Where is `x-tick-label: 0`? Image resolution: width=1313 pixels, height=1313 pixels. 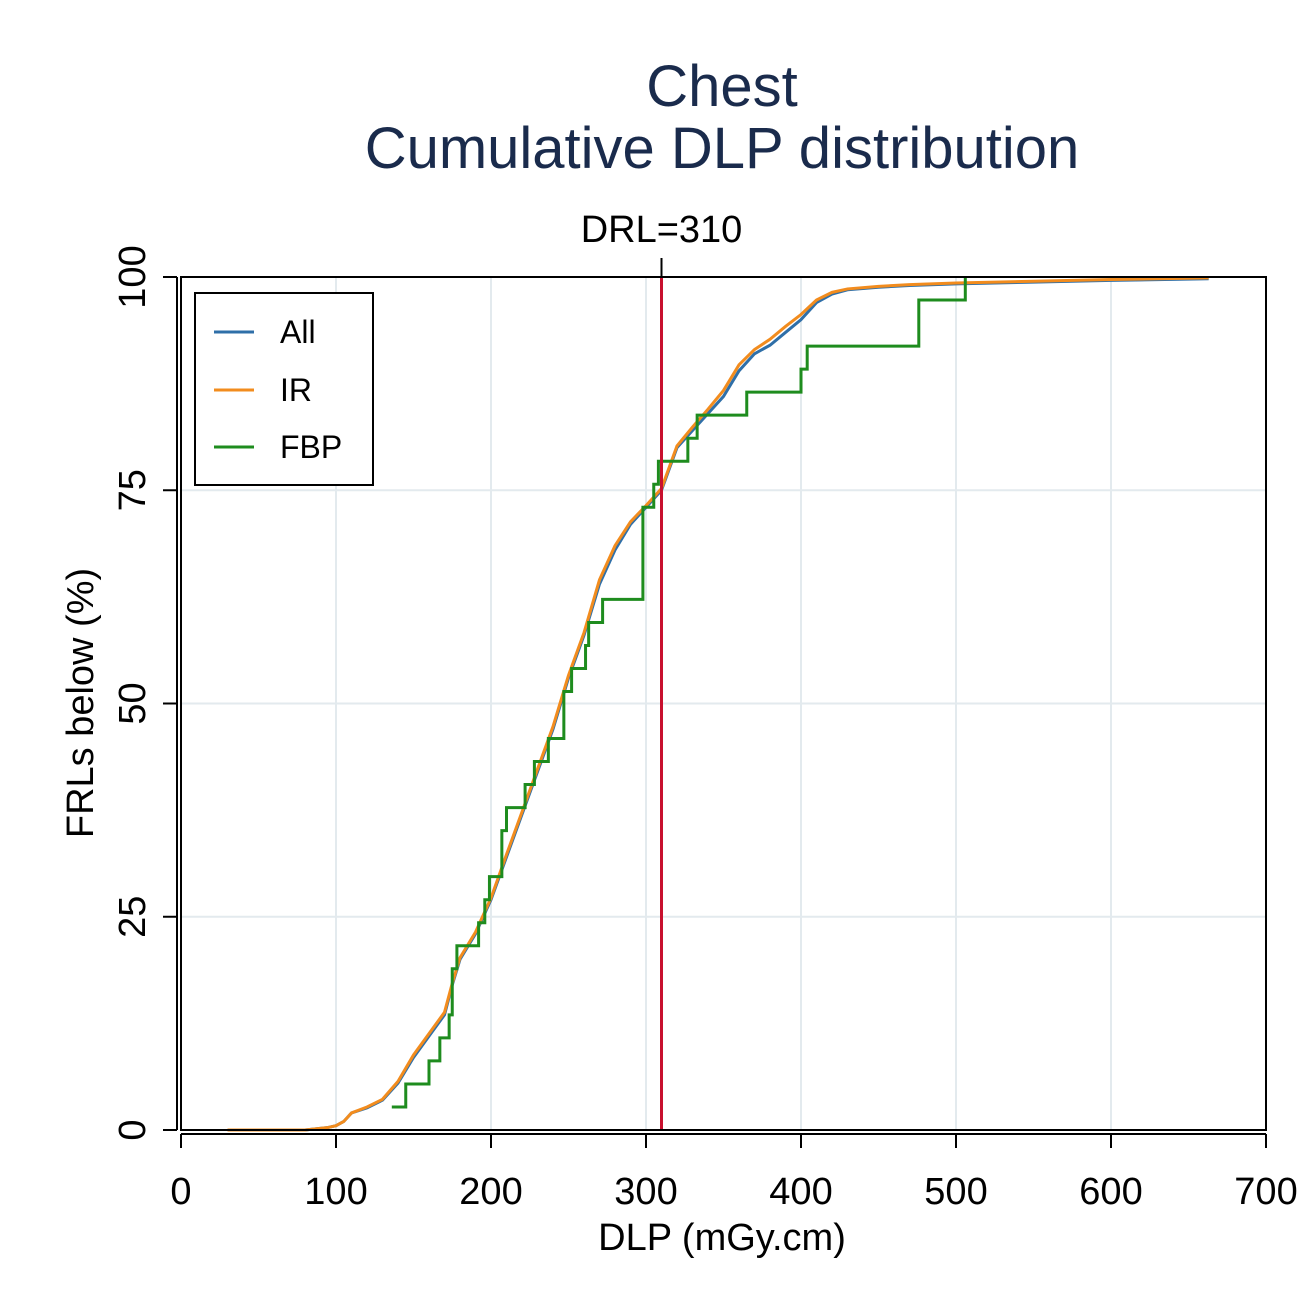 x-tick-label: 0 is located at coordinates (180, 1192).